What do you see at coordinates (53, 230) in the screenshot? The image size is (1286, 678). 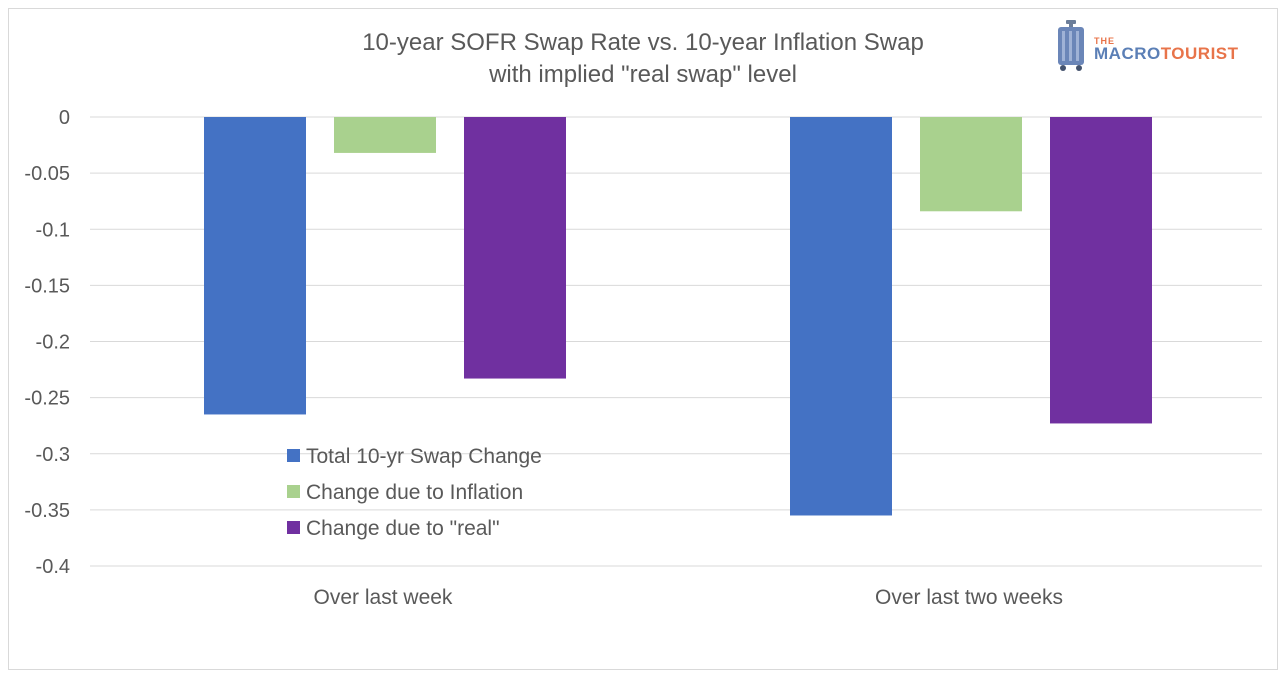 I see `y-tick-label: -0.1` at bounding box center [53, 230].